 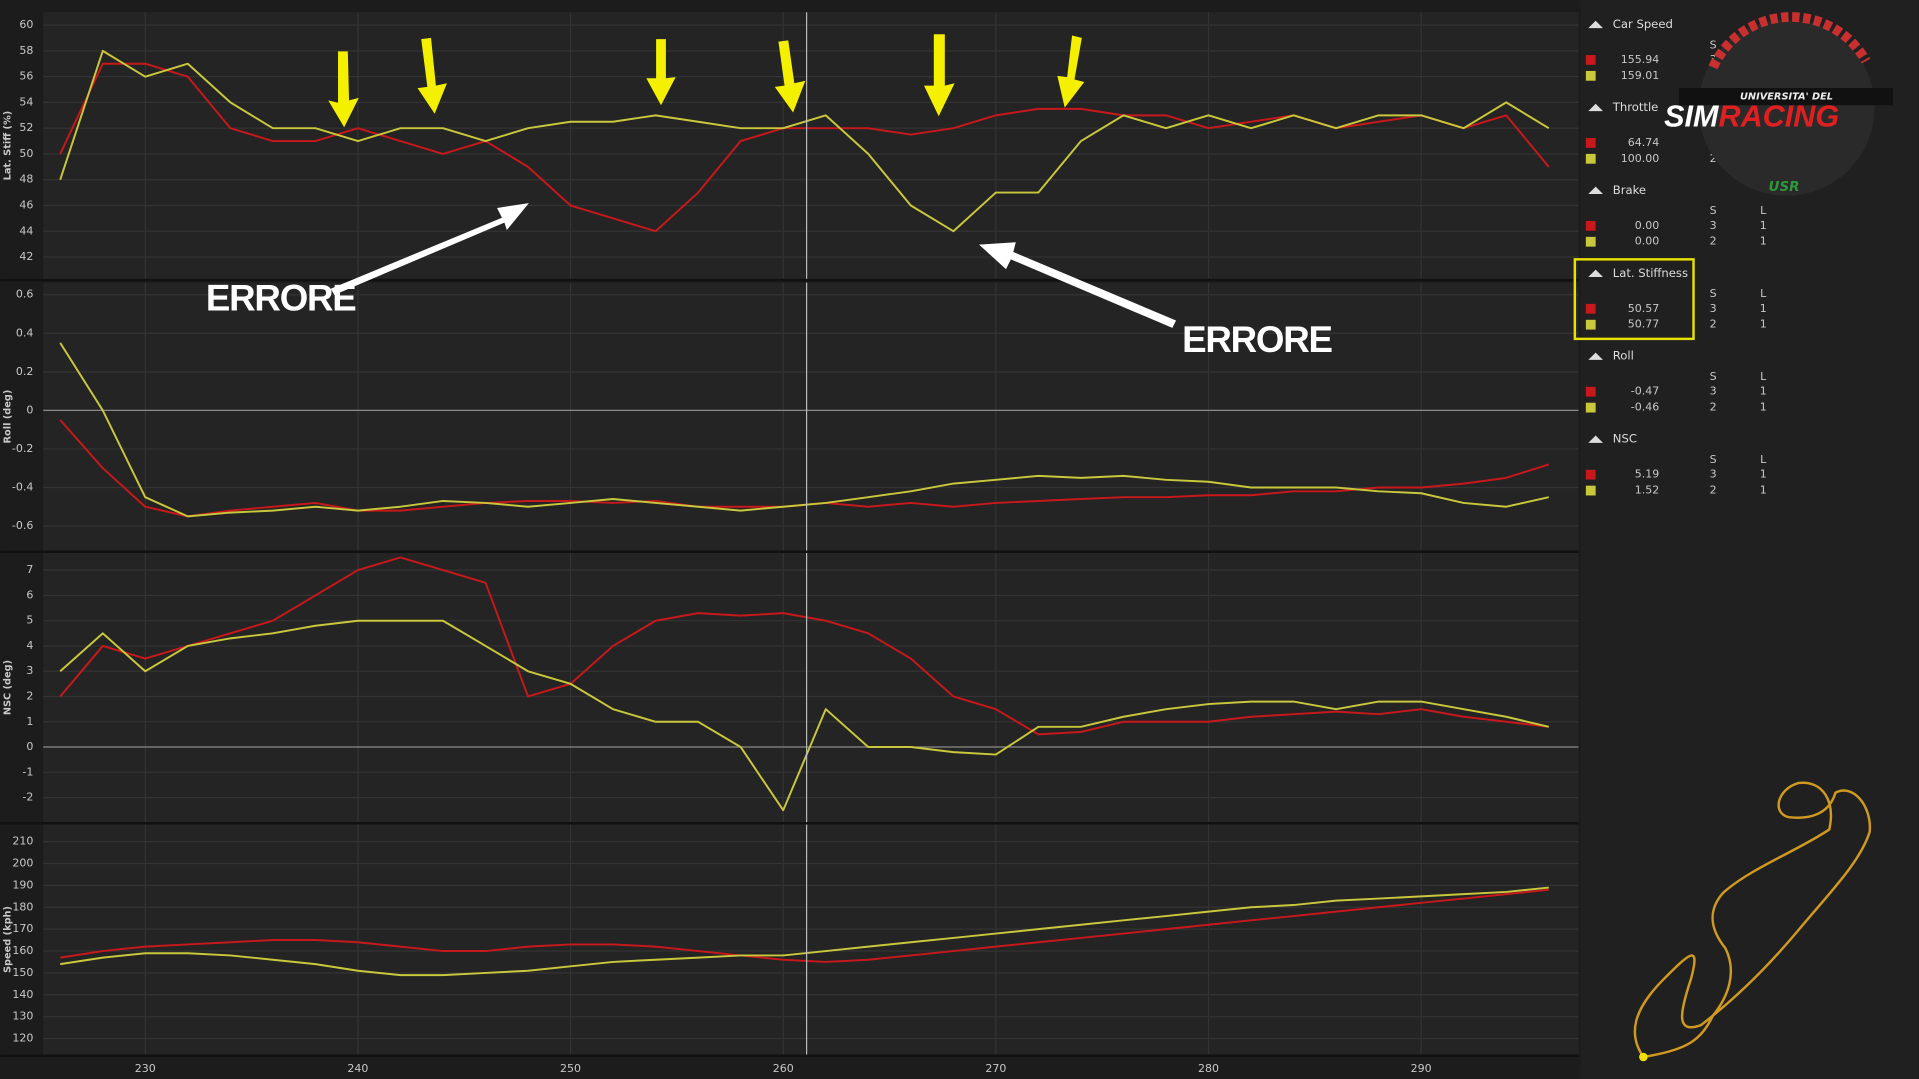 I want to click on channel-value: 64.74, so click(x=1644, y=142).